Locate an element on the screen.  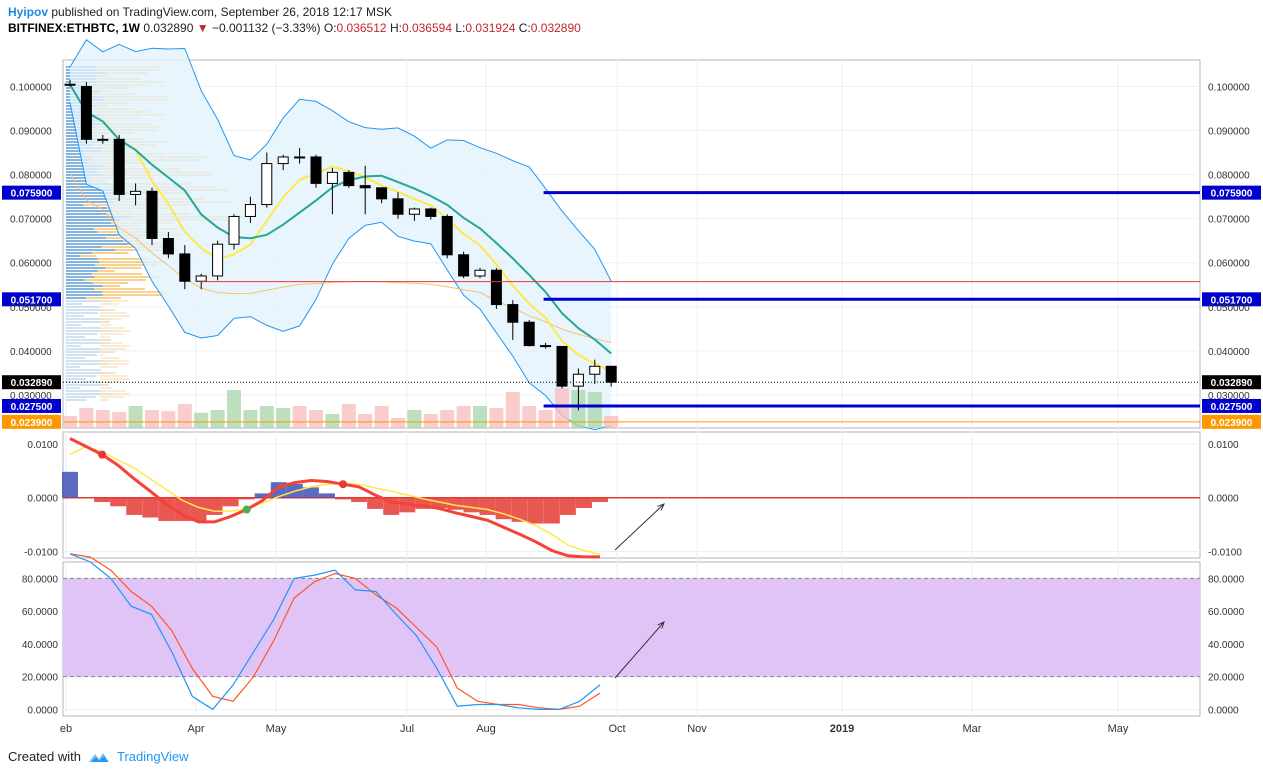
level-price-label: 0.027500 is located at coordinates (1232, 407).